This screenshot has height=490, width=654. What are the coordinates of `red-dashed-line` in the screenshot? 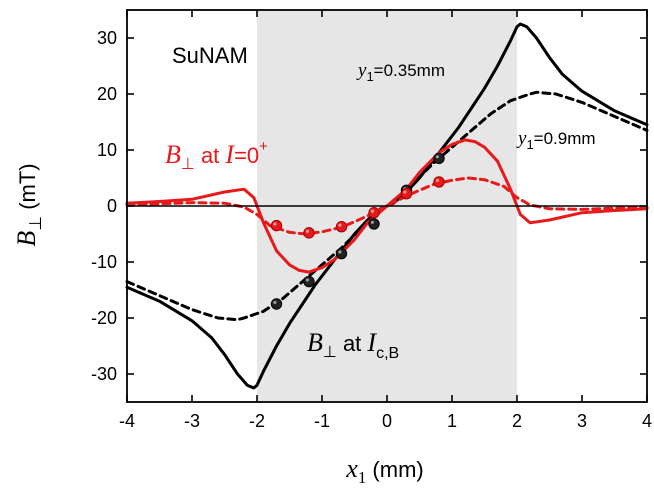 It's located at (387, 206).